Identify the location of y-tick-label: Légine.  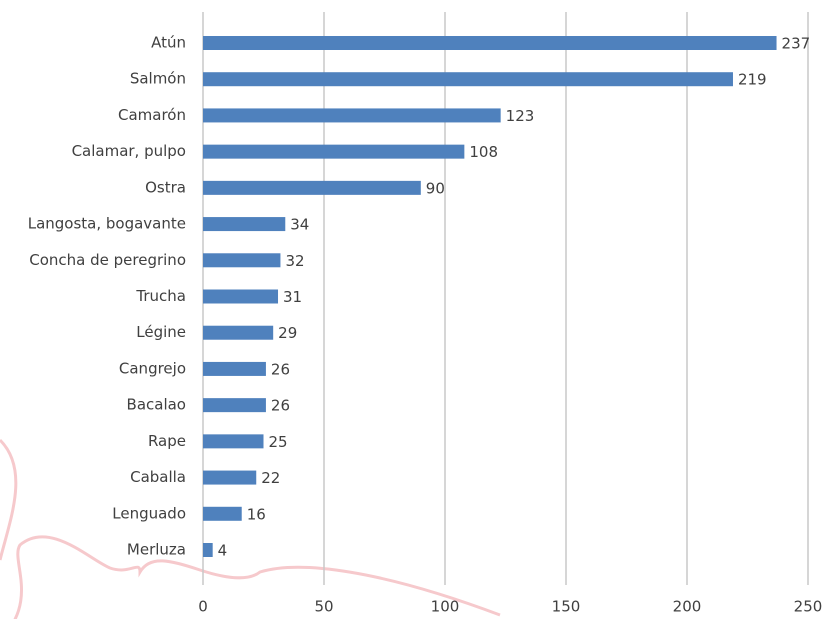
(161, 332).